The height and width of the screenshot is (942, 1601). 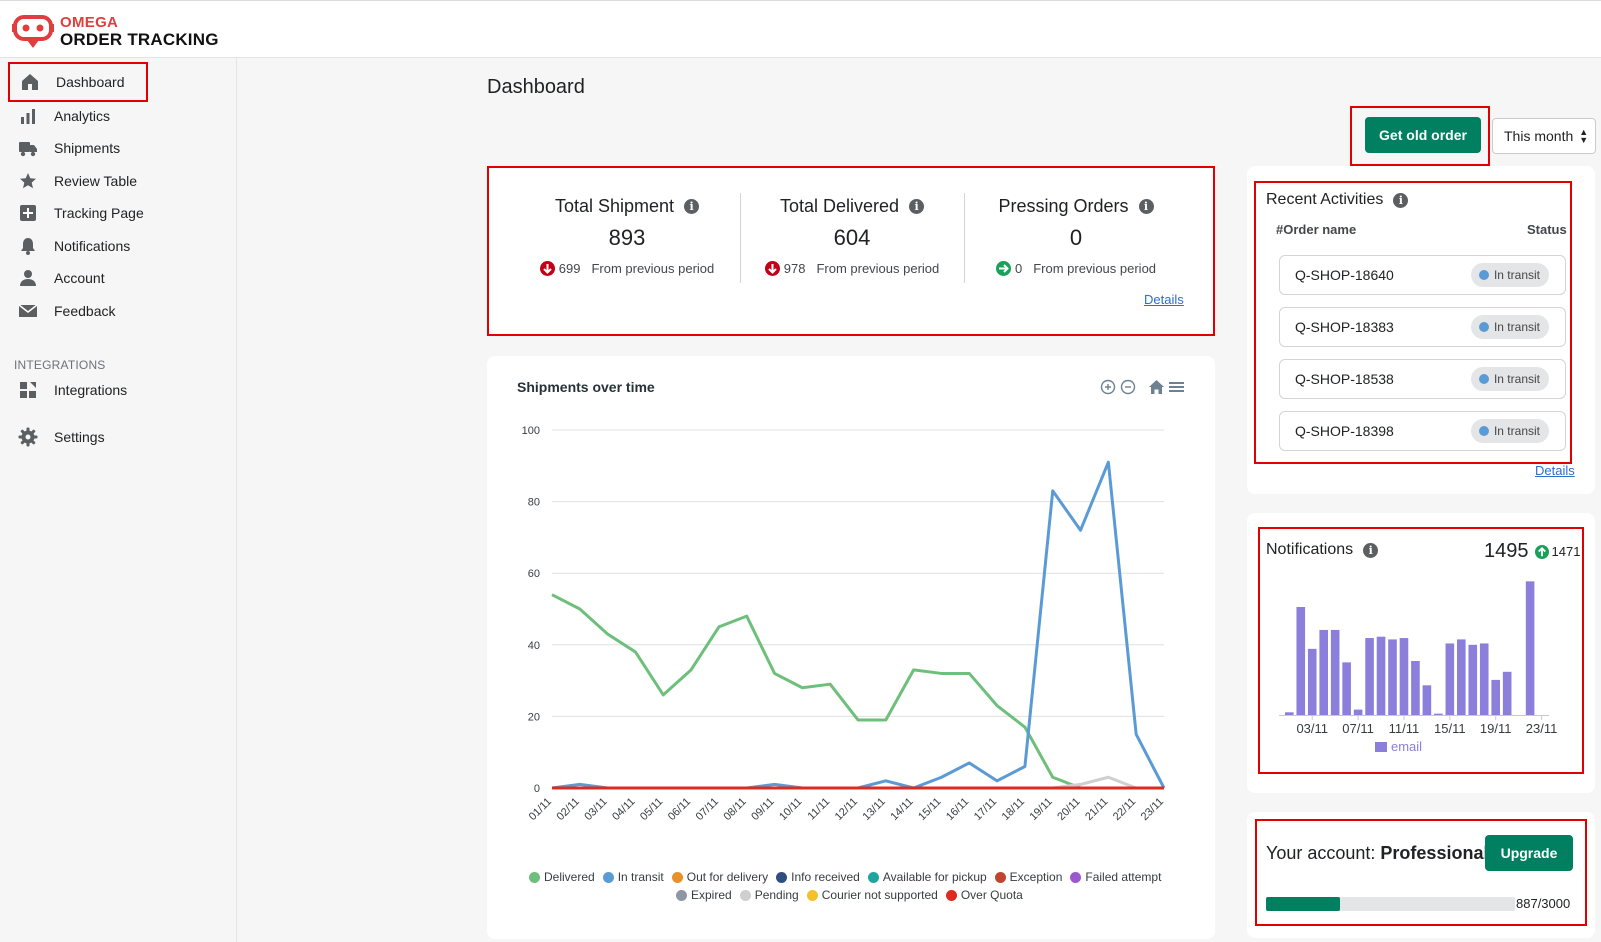 What do you see at coordinates (1096, 809) in the screenshot?
I see `x-tick-label: 21/11` at bounding box center [1096, 809].